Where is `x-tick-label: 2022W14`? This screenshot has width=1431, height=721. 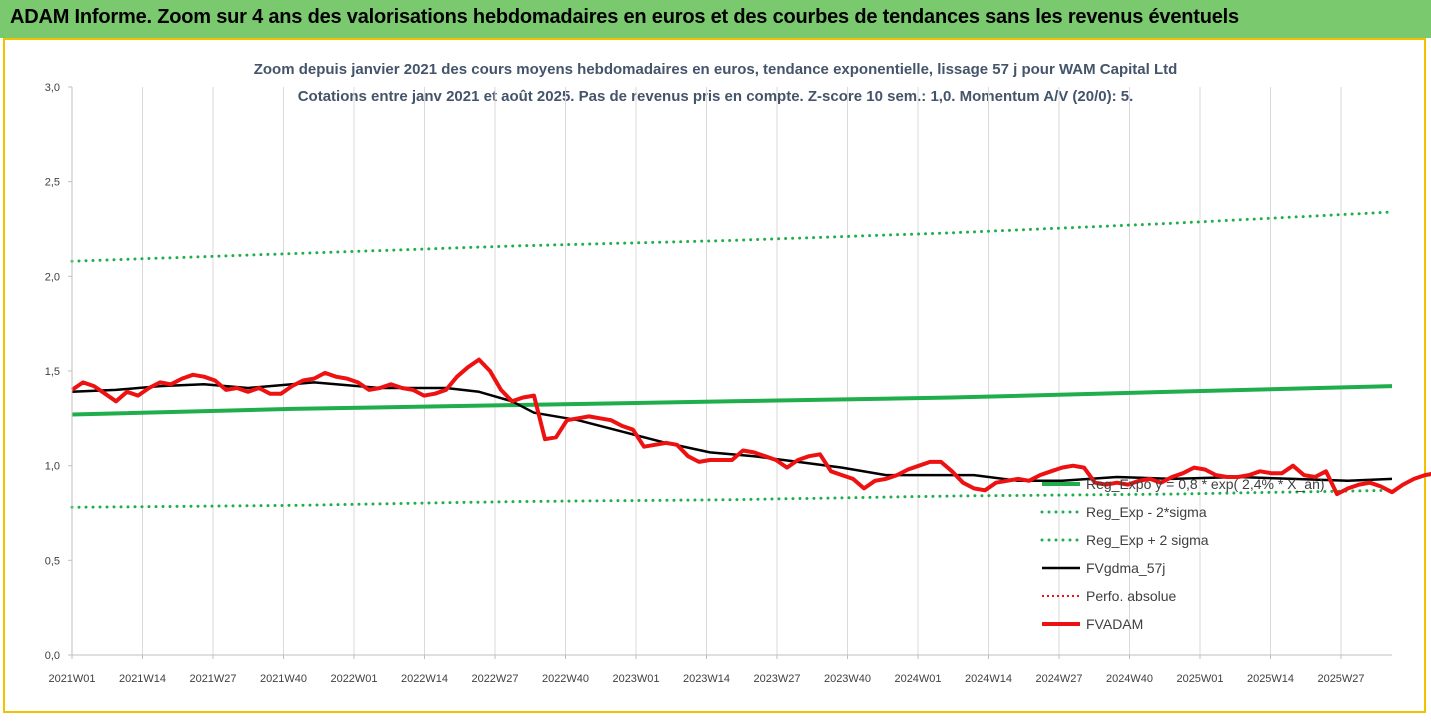
x-tick-label: 2022W14 is located at coordinates (424, 679).